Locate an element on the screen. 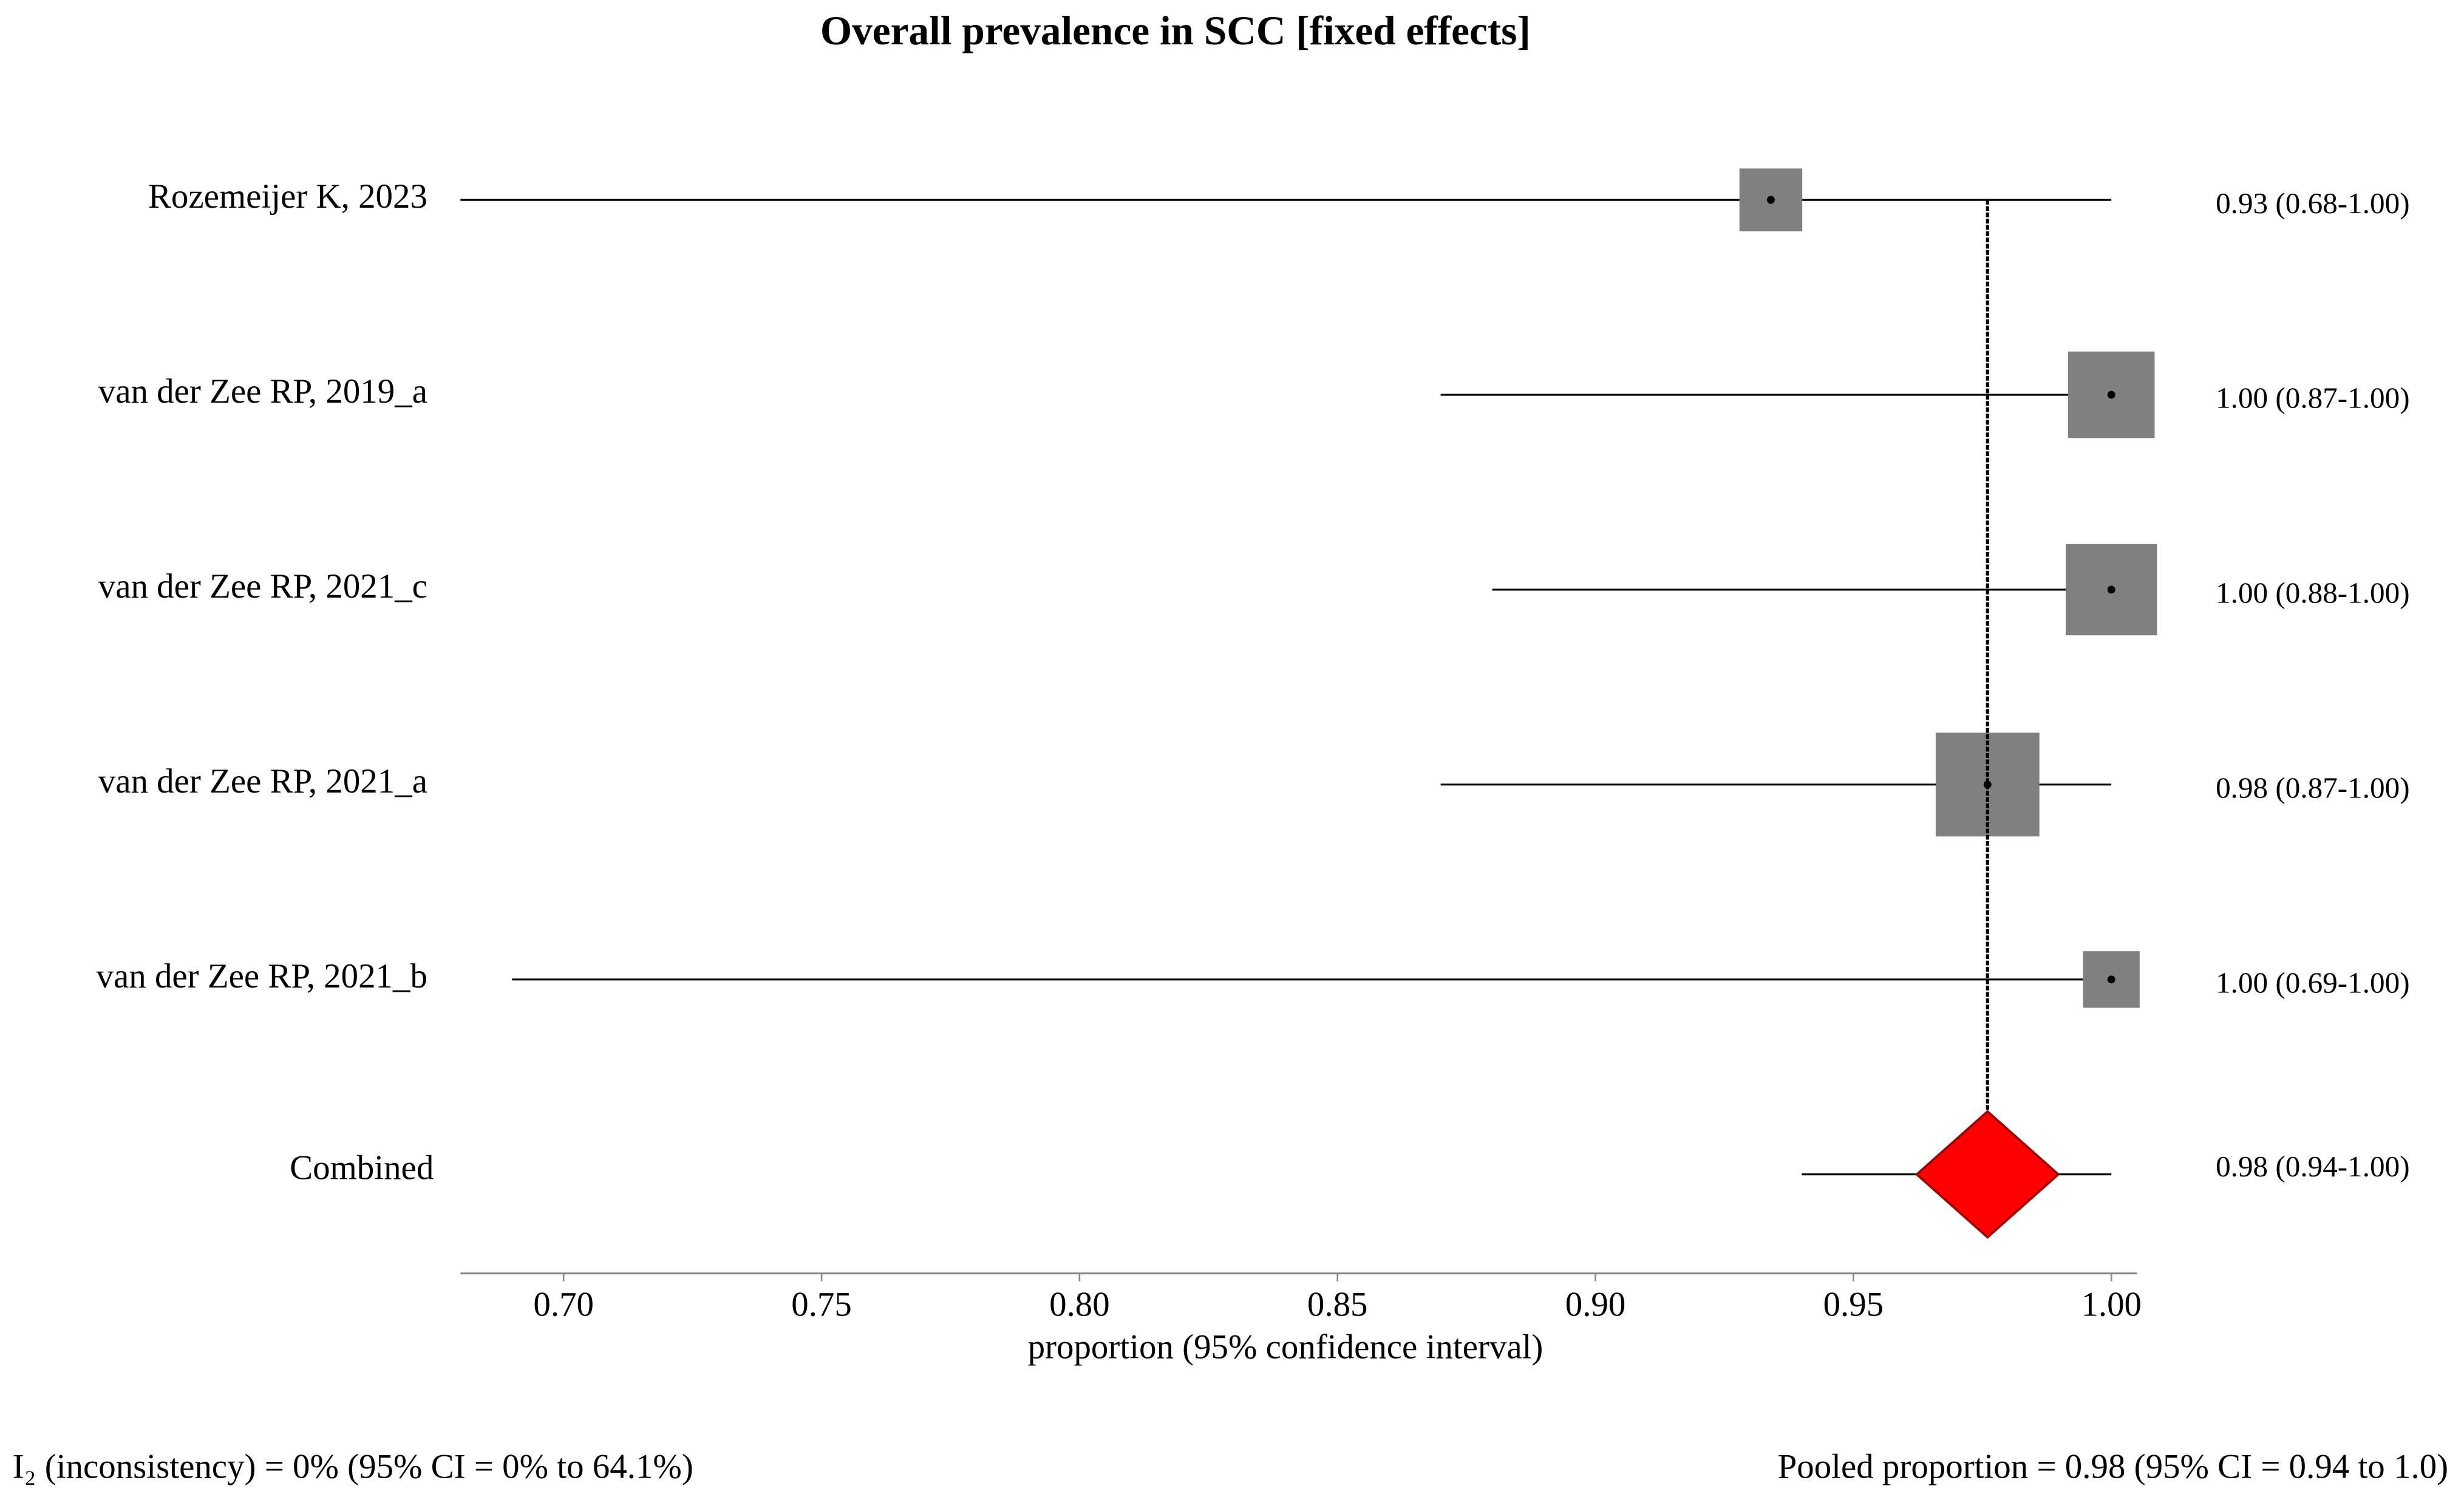 The image size is (2464, 1511). study-label: van der Zee RP, 2021_b is located at coordinates (262, 976).